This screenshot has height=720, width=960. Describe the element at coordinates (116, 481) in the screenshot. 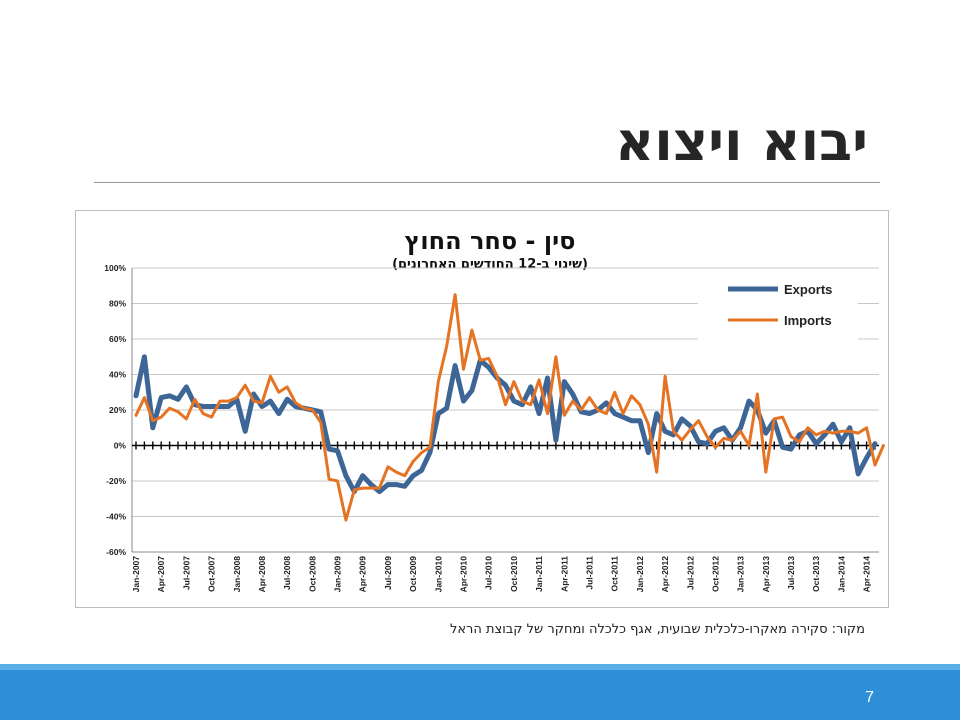

I see `y-tick-label: -20%` at that location.